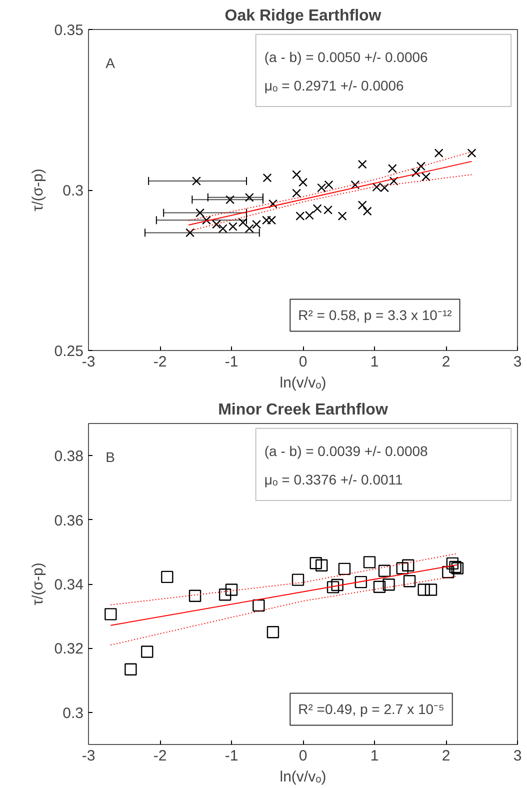 The image size is (527, 788). Describe the element at coordinates (346, 450) in the screenshot. I see `annotation: (a - b) = 0.0039 +/- 0.0008` at that location.